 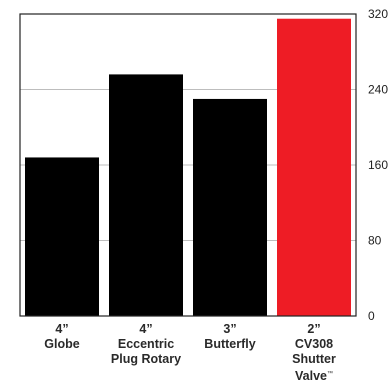 I want to click on category-label: 3” Butterfly, so click(x=230, y=337).